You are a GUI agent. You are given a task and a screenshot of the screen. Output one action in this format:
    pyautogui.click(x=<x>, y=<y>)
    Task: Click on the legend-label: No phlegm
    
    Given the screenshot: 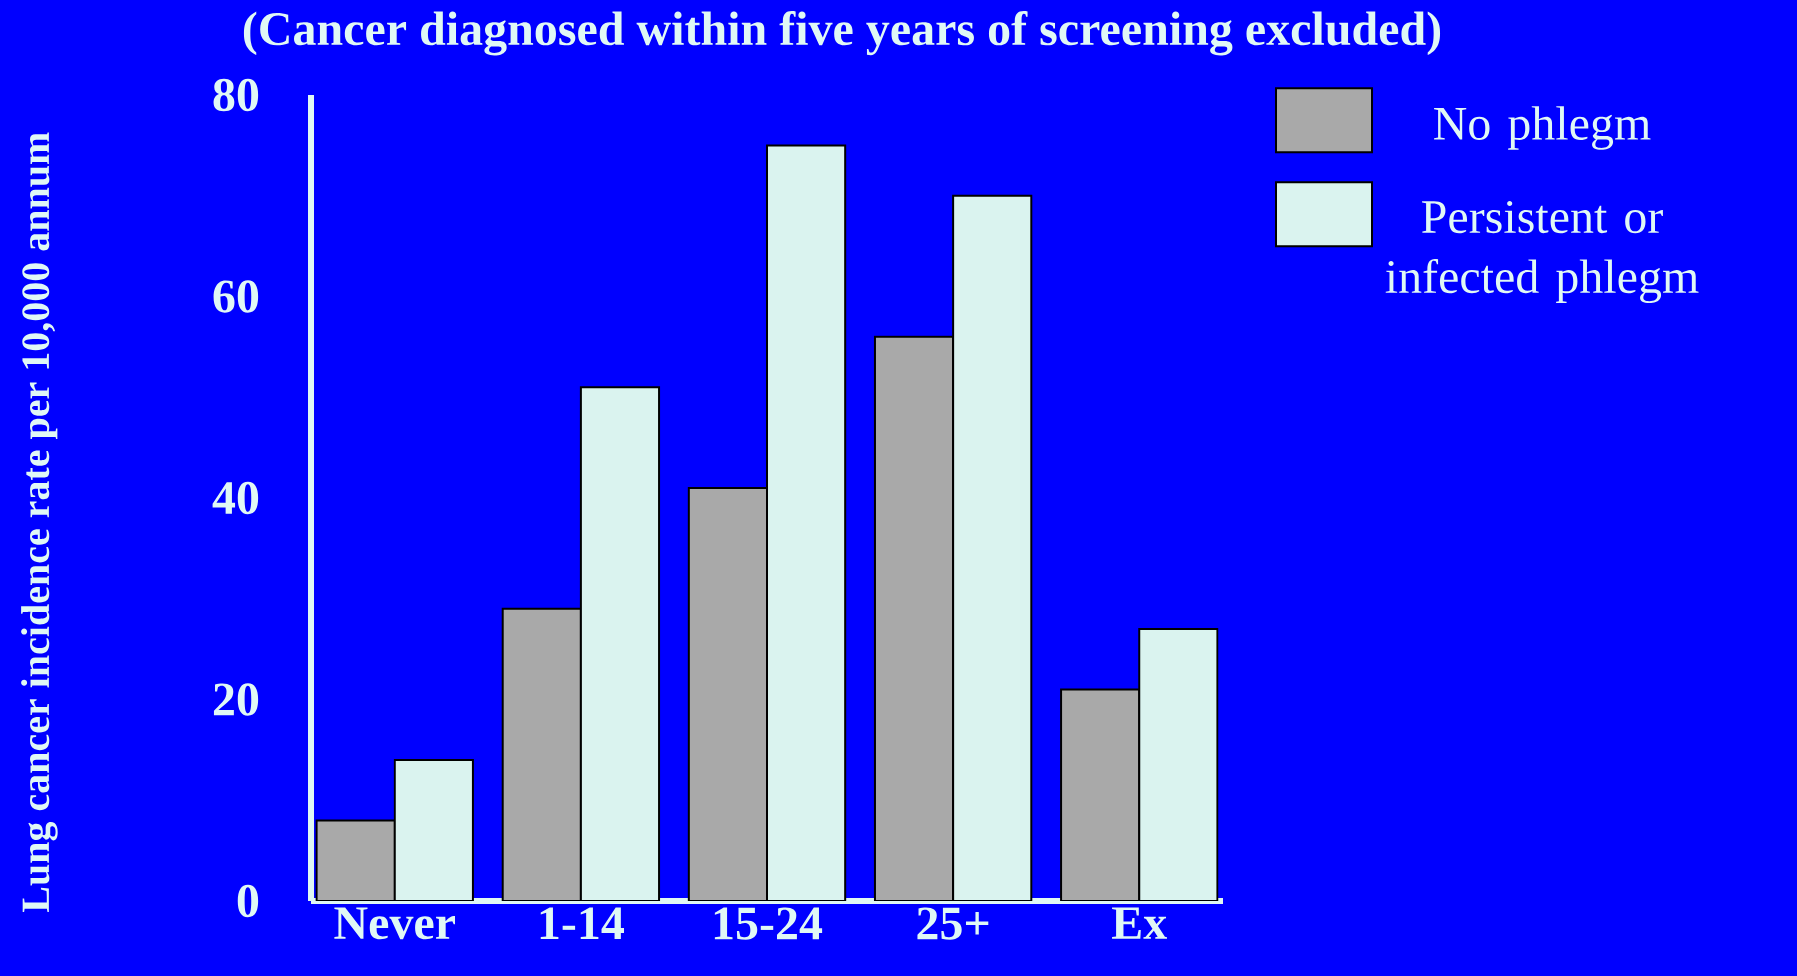 What is the action you would take?
    pyautogui.click(x=1542, y=128)
    